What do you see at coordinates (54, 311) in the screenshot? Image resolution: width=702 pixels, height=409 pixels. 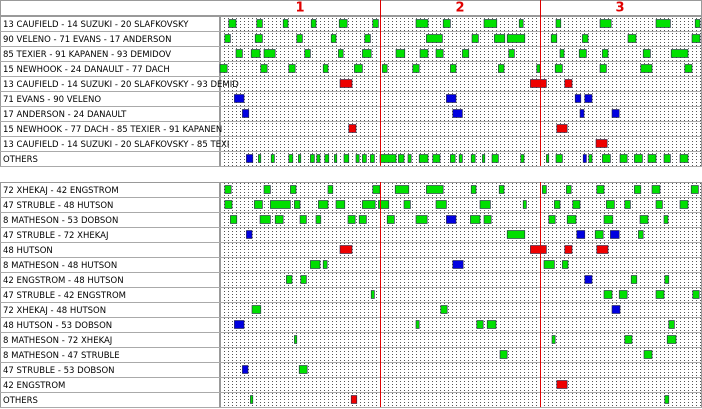 I see `row-label: 72 XHEKAJ - 48 HUTSON` at bounding box center [54, 311].